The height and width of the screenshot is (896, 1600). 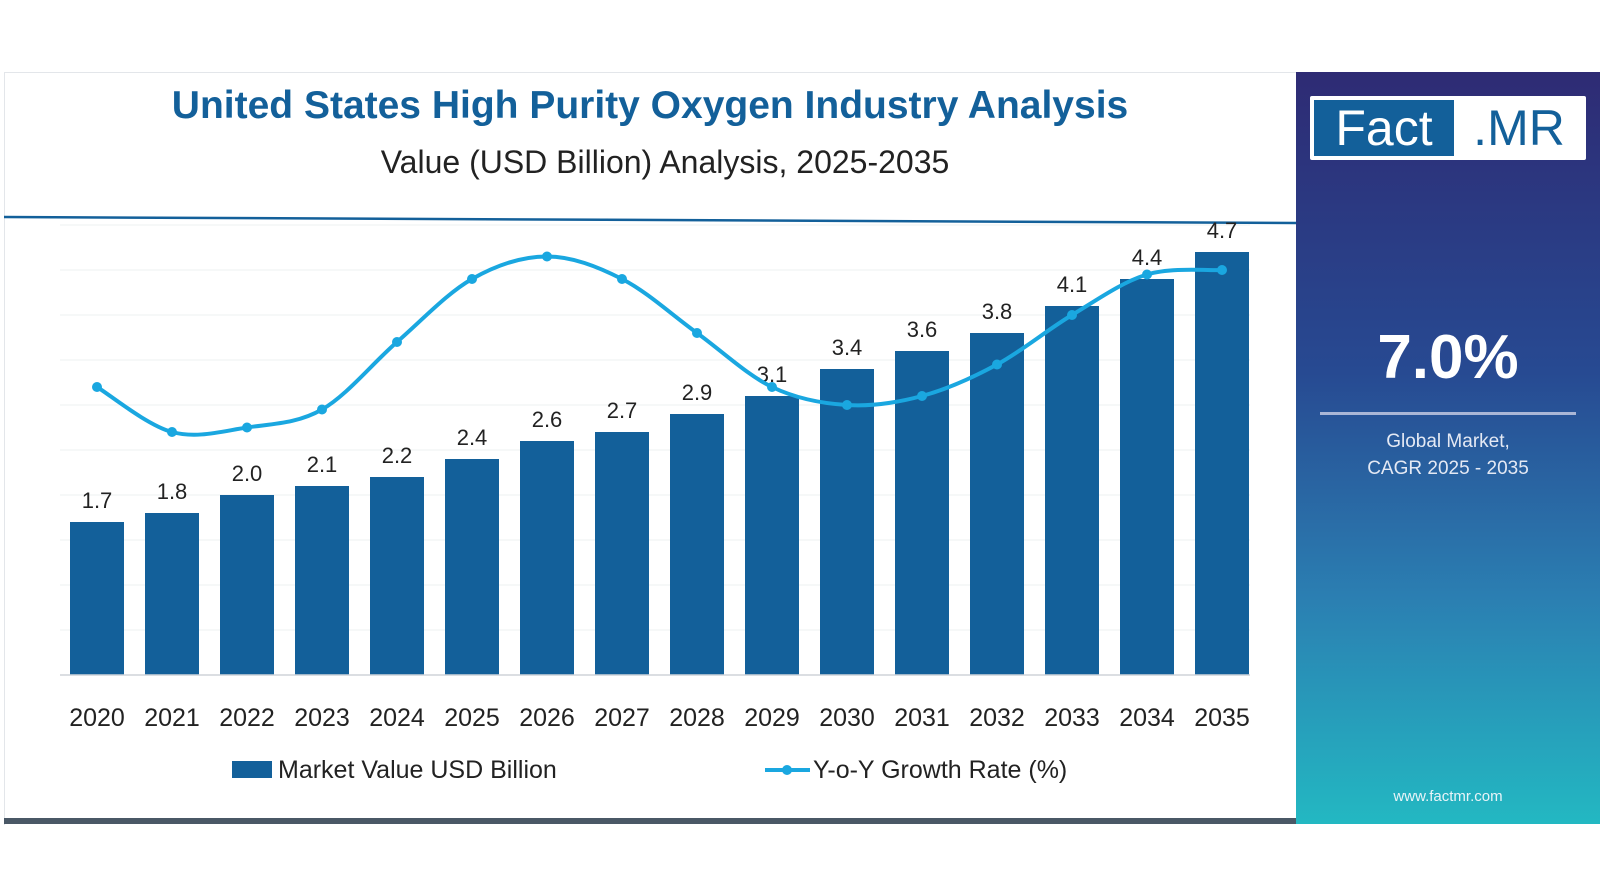 I want to click on legend-line-marker, so click(x=787, y=770).